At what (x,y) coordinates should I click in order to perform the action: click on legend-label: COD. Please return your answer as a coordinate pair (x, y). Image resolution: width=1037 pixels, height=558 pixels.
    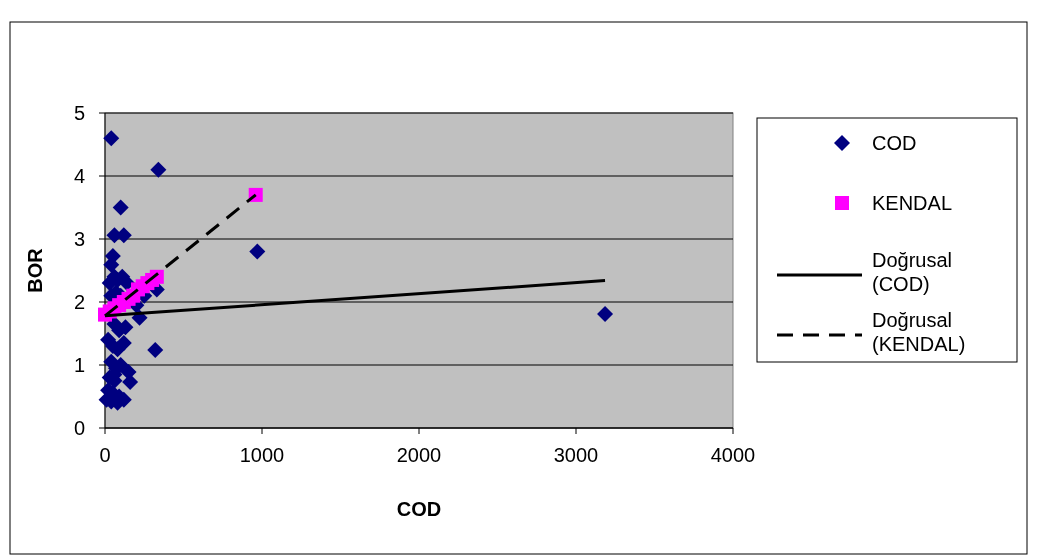
    Looking at the image, I should click on (894, 143).